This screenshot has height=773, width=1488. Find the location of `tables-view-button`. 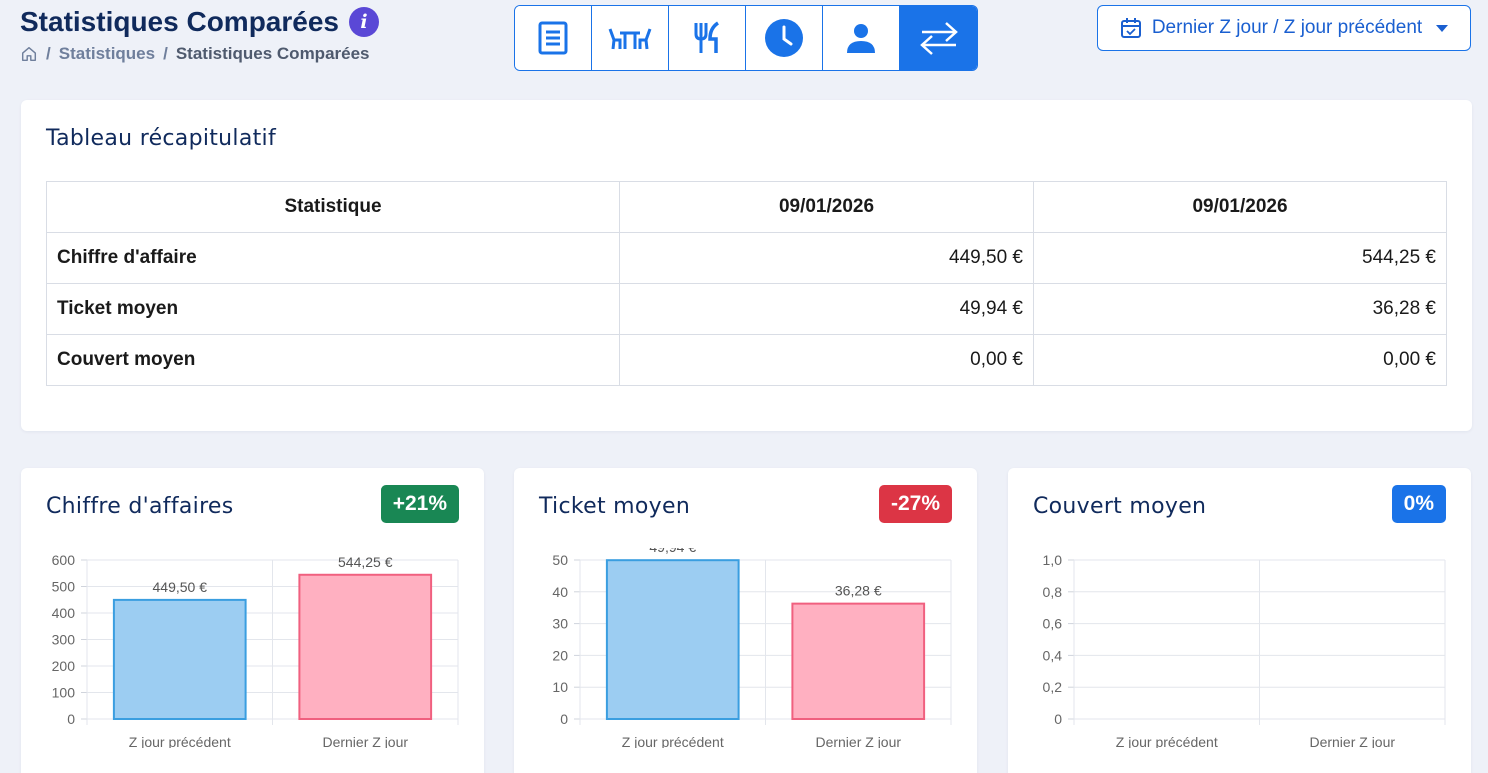

tables-view-button is located at coordinates (630, 38).